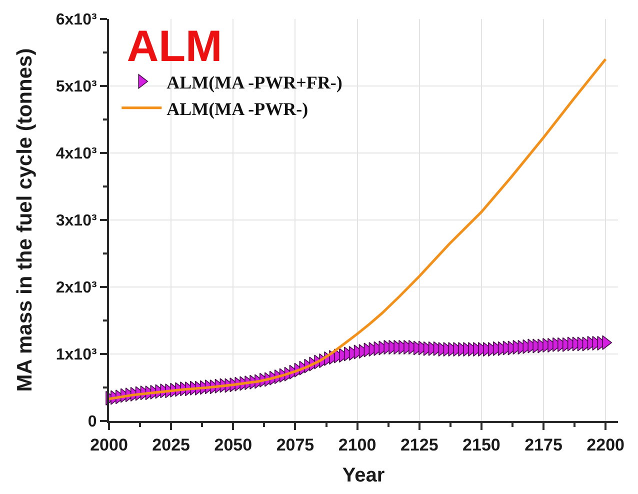  I want to click on y-tick-label: 2x10³, so click(76, 288).